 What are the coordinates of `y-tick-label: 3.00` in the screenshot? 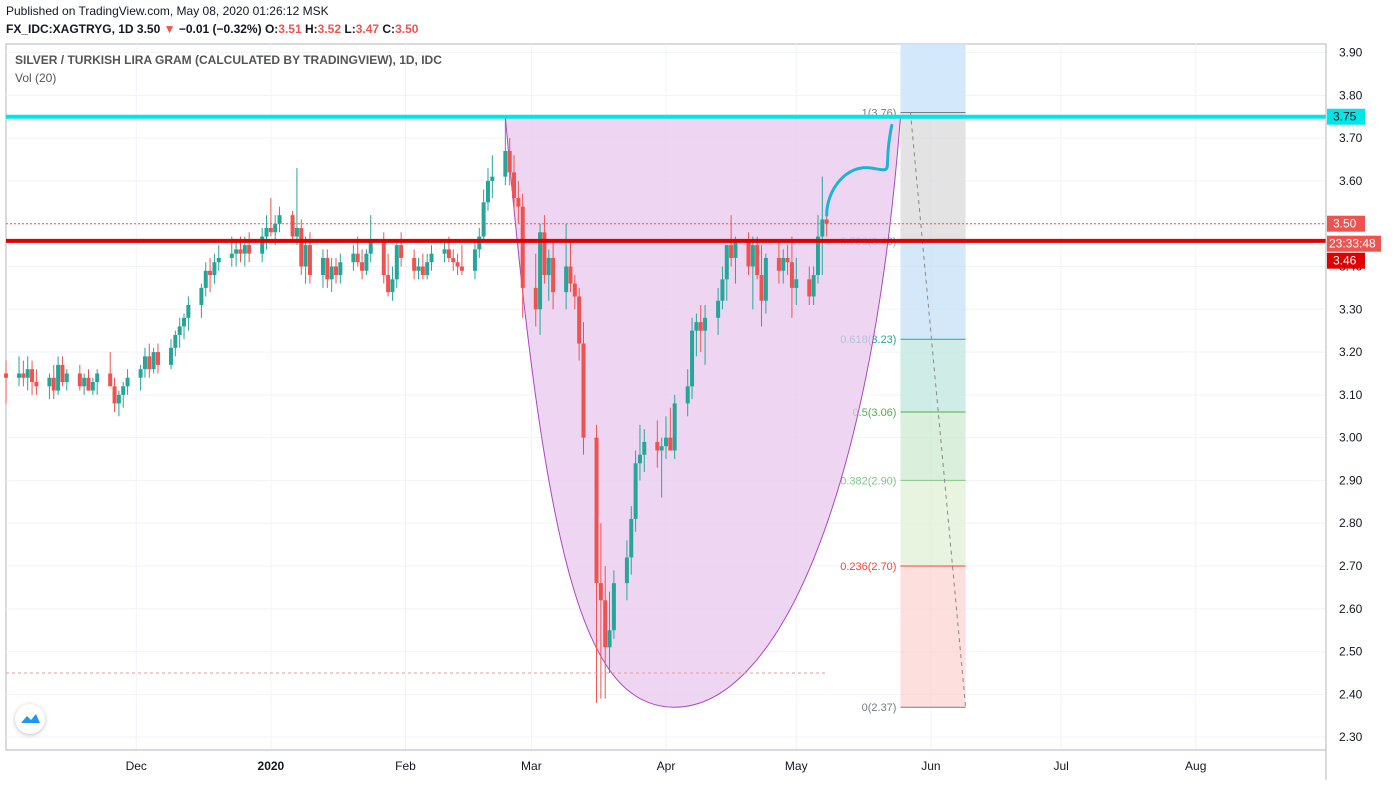 It's located at (1351, 438).